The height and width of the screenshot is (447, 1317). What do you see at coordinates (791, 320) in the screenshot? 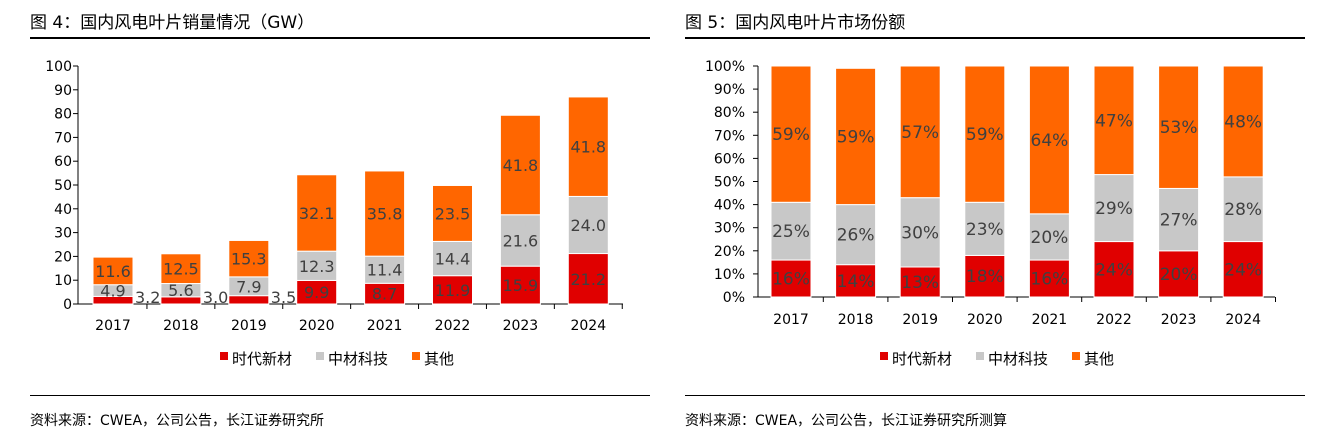
I see `x-tick-label: 2017` at bounding box center [791, 320].